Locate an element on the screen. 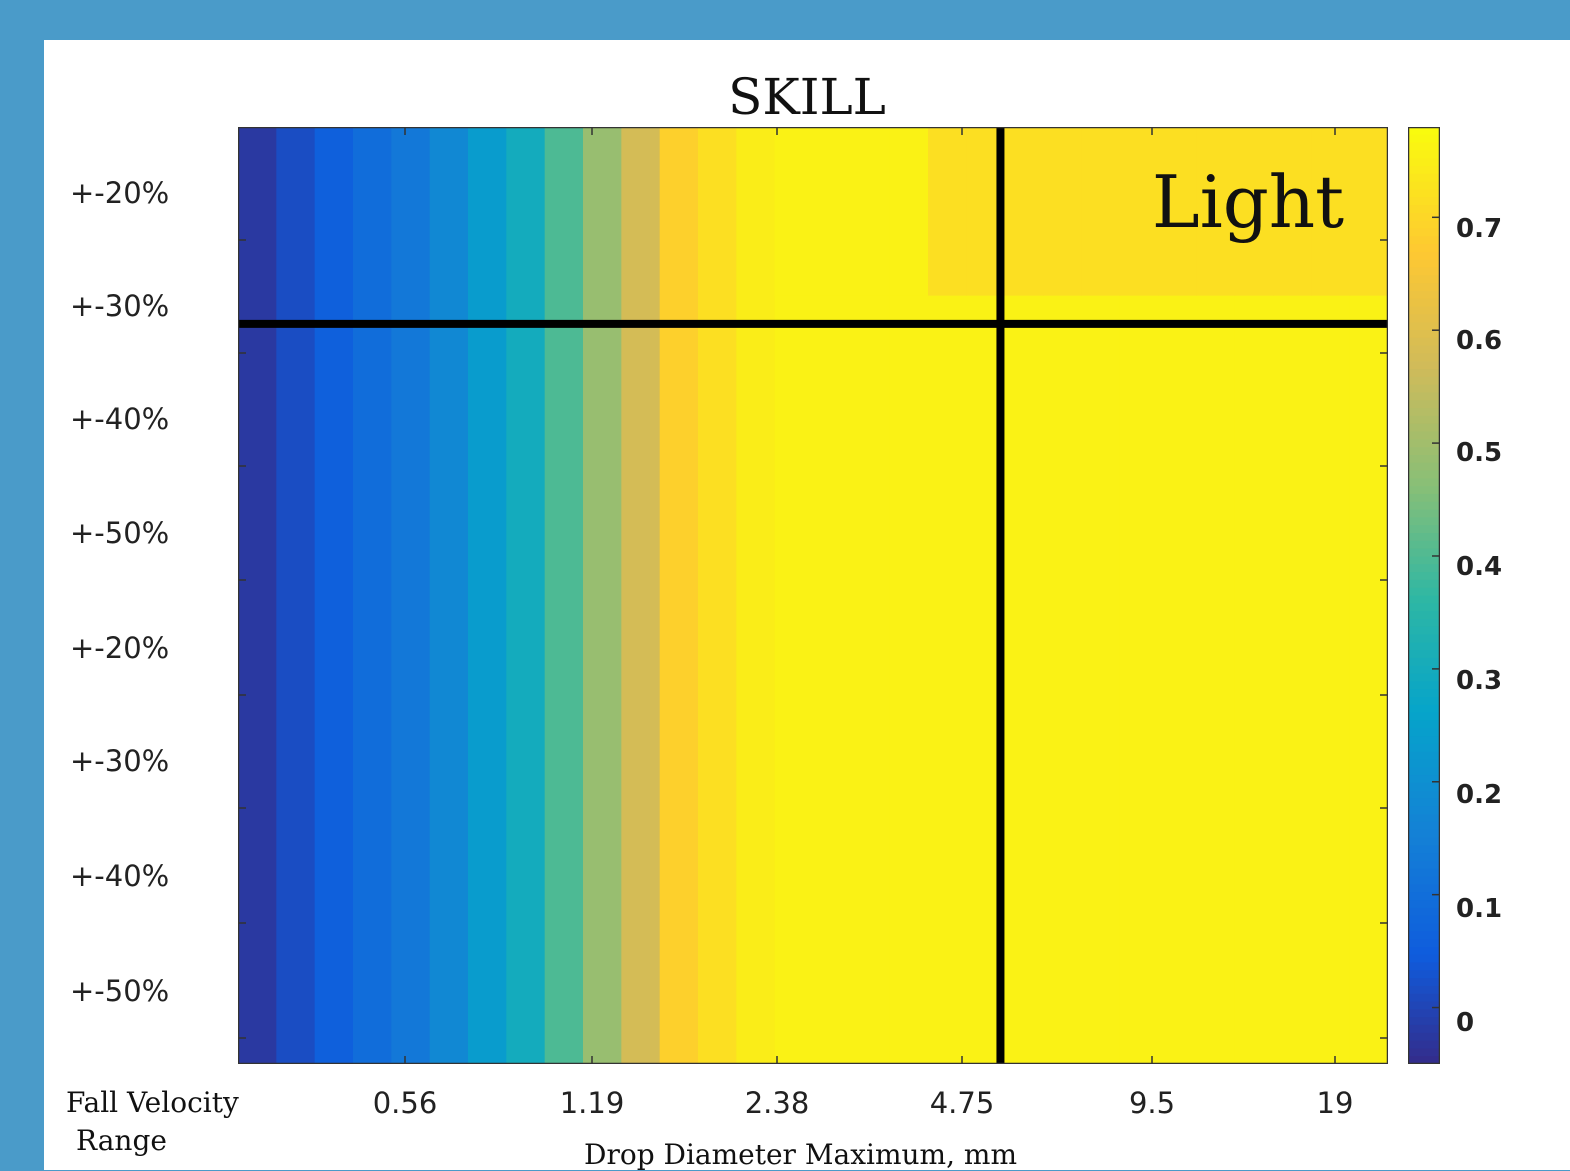 The image size is (1570, 1171). y-tick-label: +-50% is located at coordinates (120, 533).